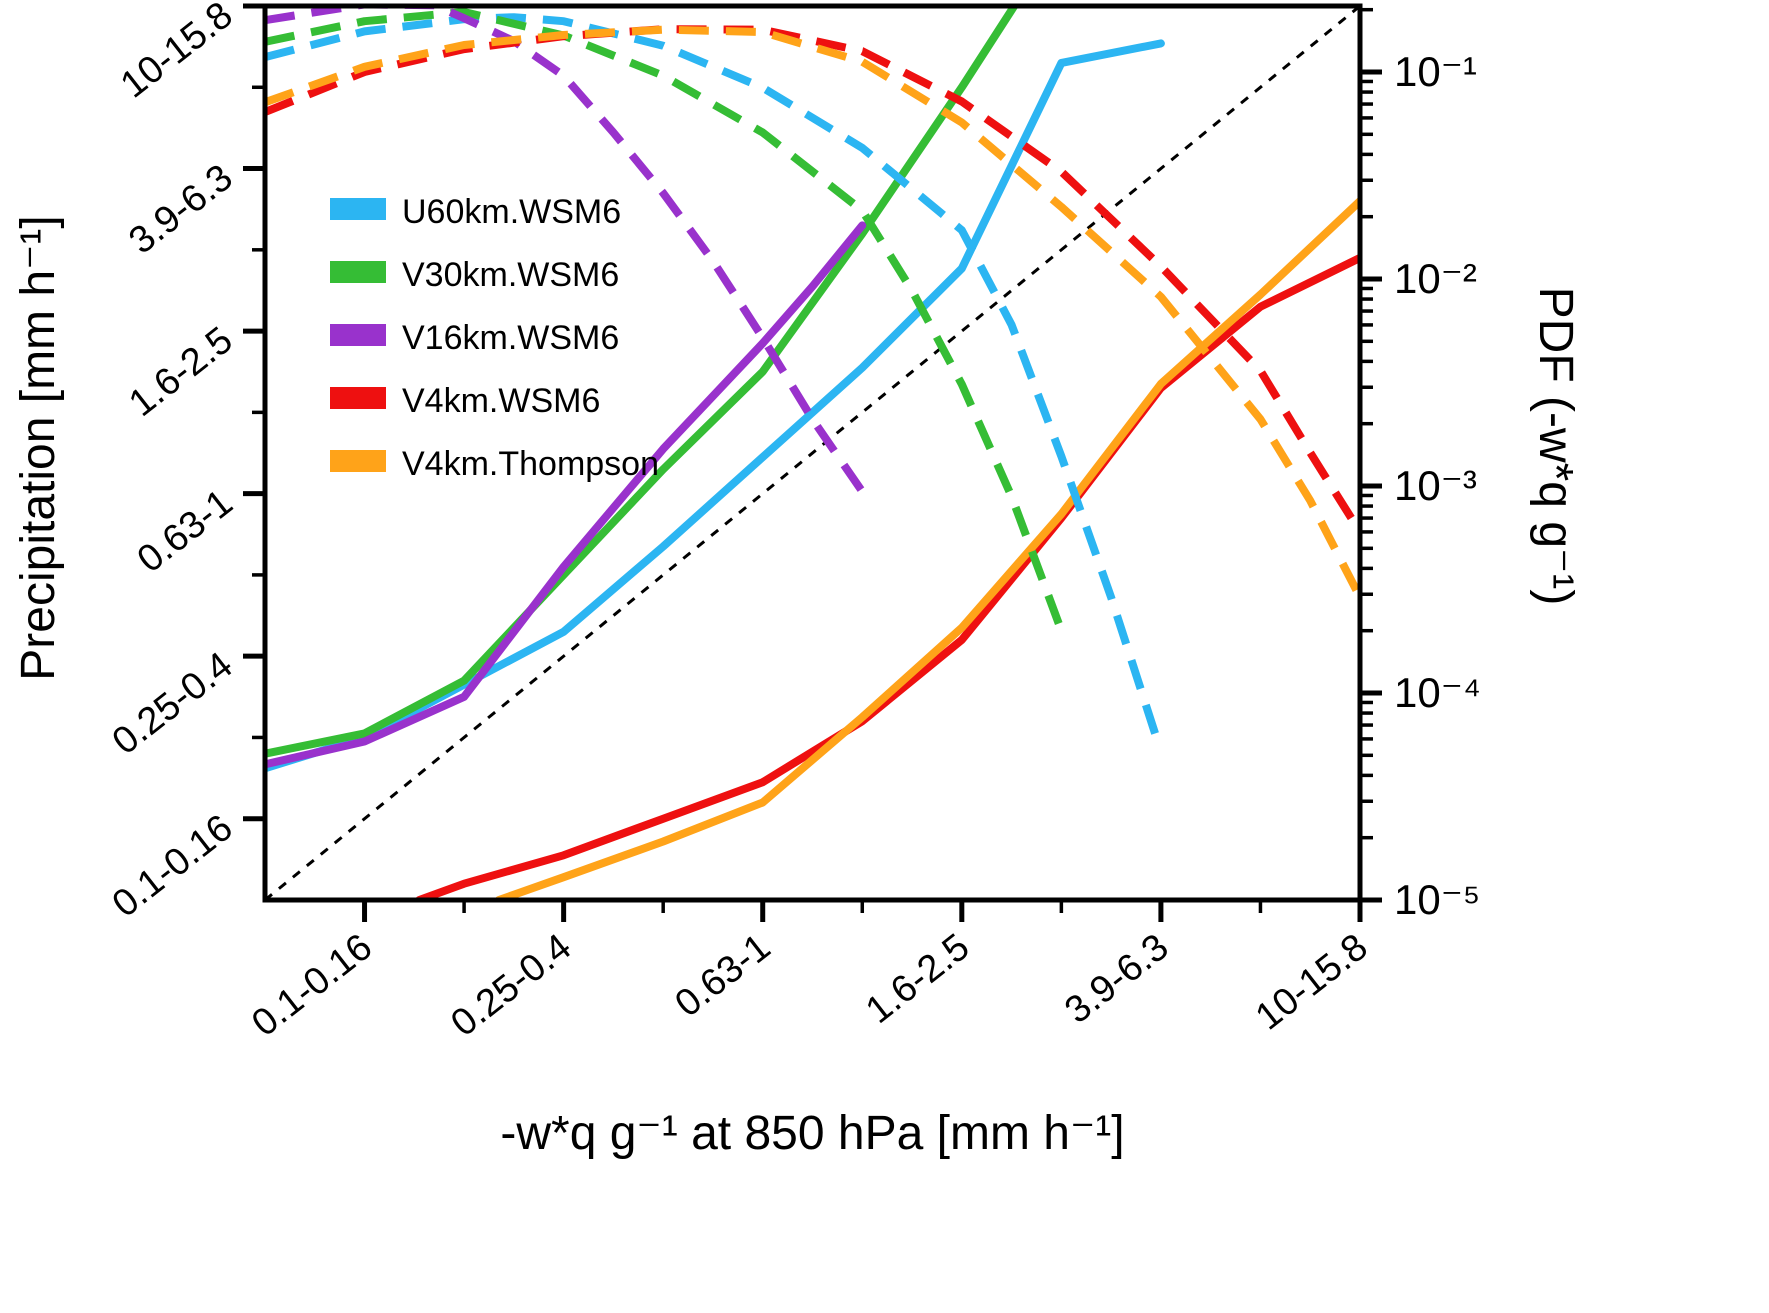 This screenshot has height=1313, width=1769. Describe the element at coordinates (510, 275) in the screenshot. I see `legend-label-v30km_wsm6: V30km.WSM6` at that location.